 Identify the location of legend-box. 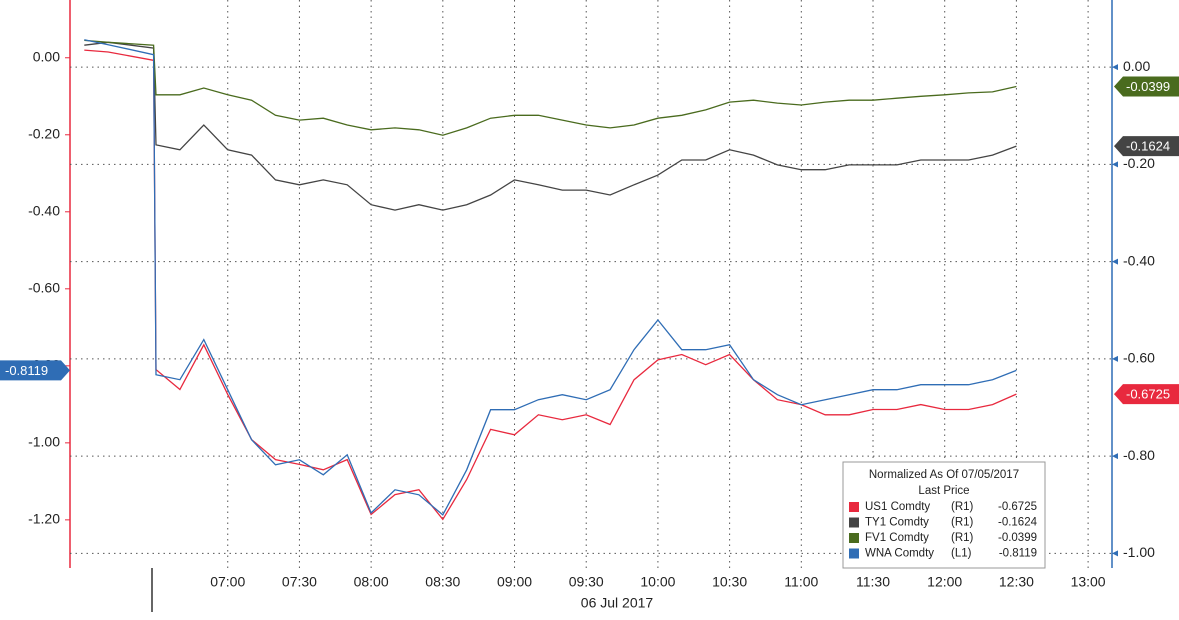
(944, 515).